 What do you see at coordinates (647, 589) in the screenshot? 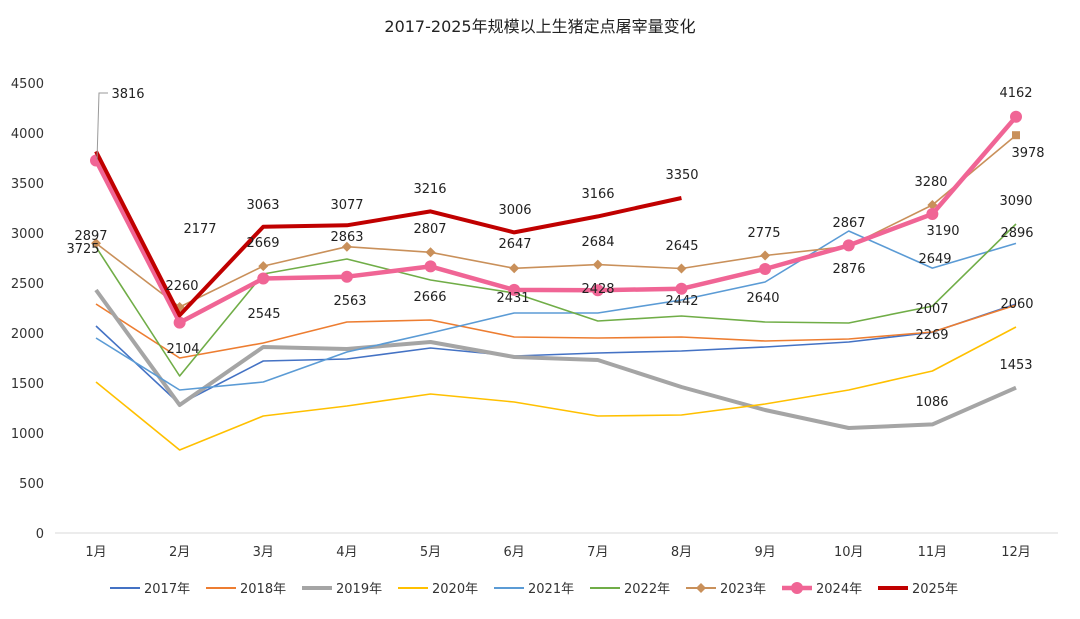
I see `legend-label: 2022年` at bounding box center [647, 589].